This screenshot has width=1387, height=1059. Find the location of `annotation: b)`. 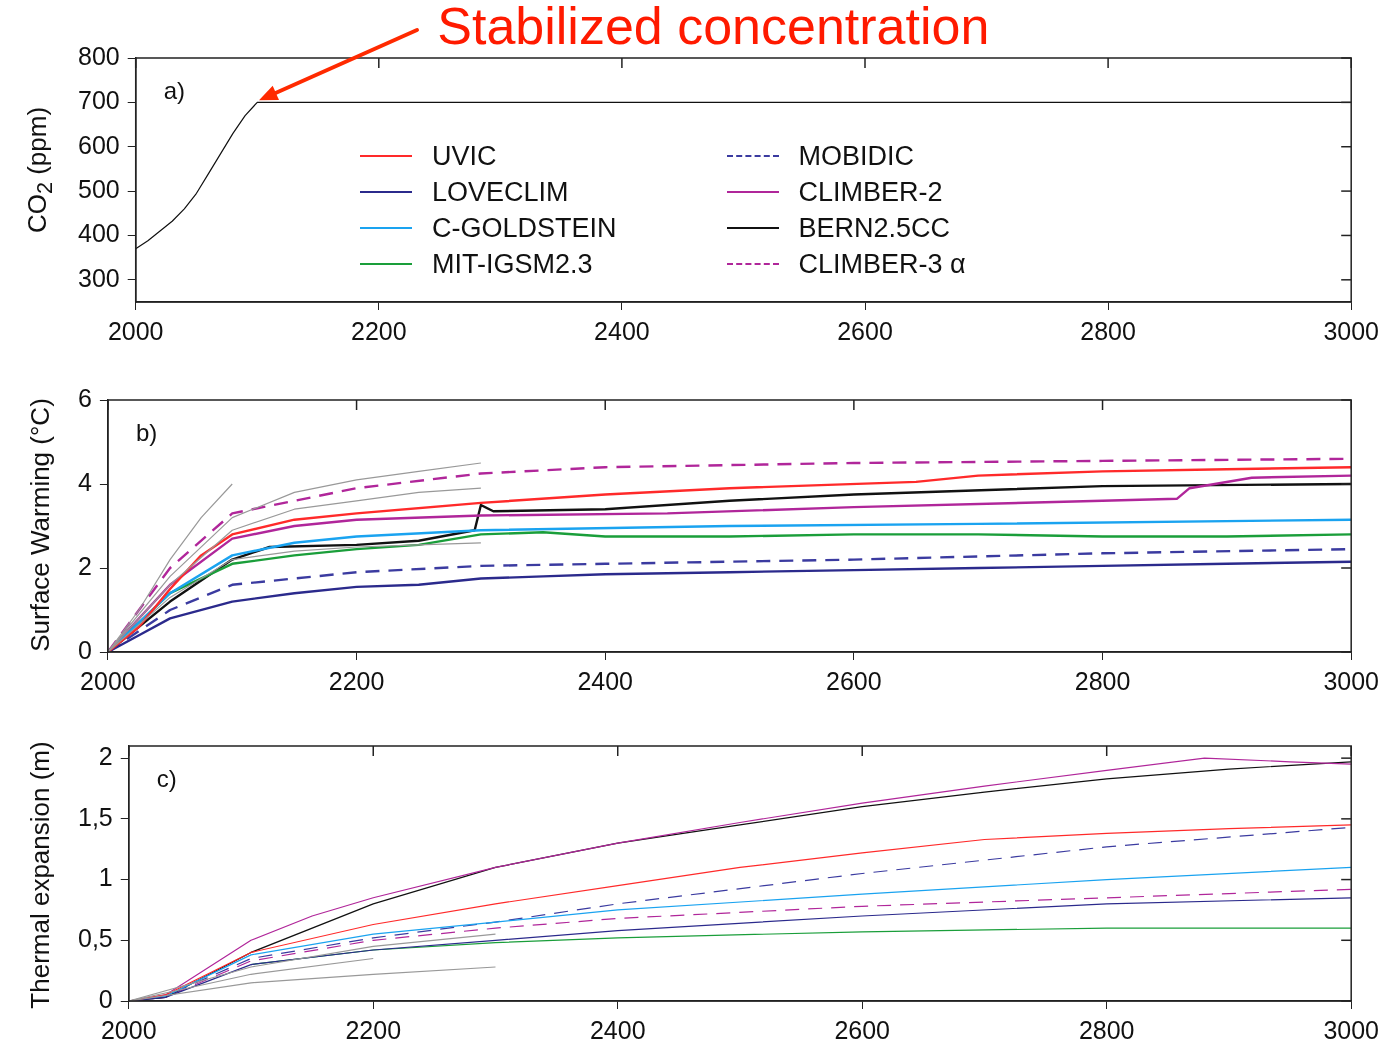

annotation: b) is located at coordinates (146, 432).